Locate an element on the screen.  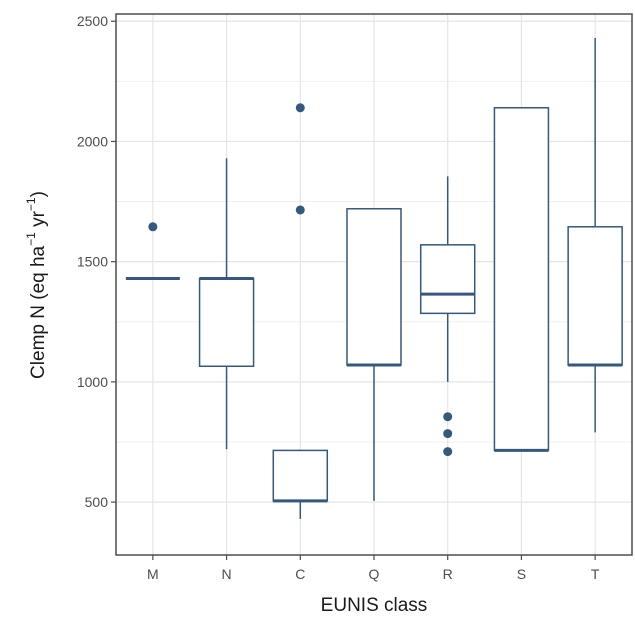
x-tick-label: Q is located at coordinates (374, 574).